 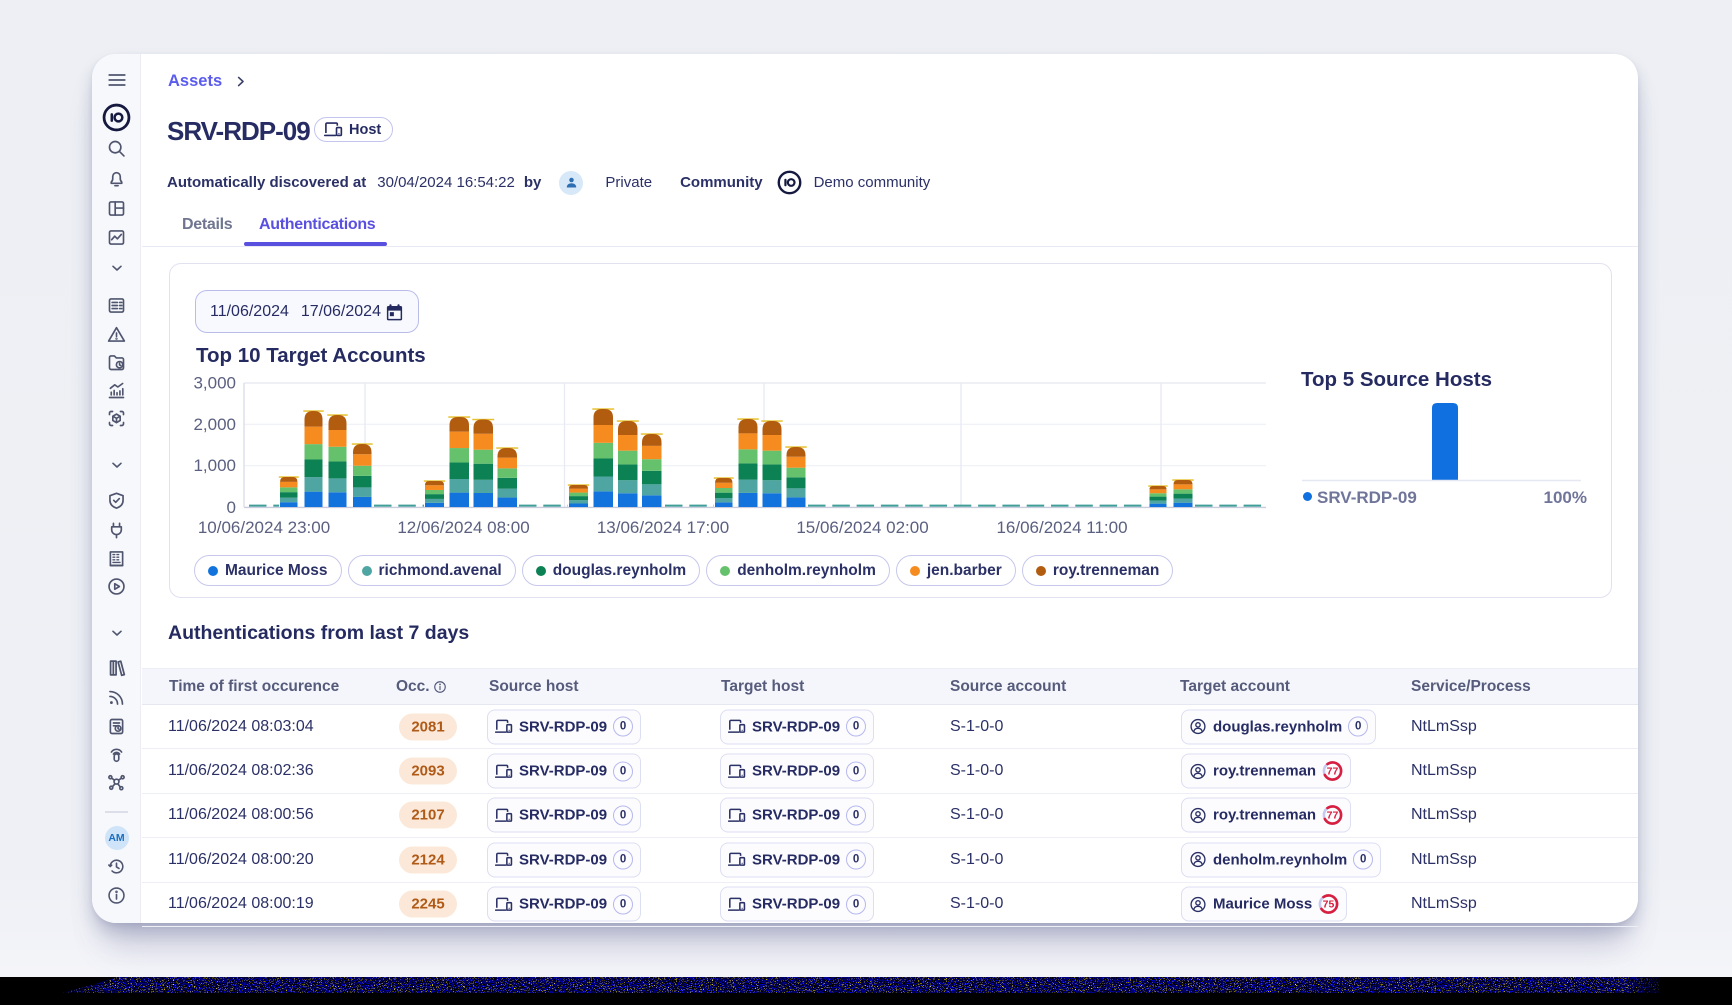 I want to click on svg-text: 100%, so click(x=1565, y=497).